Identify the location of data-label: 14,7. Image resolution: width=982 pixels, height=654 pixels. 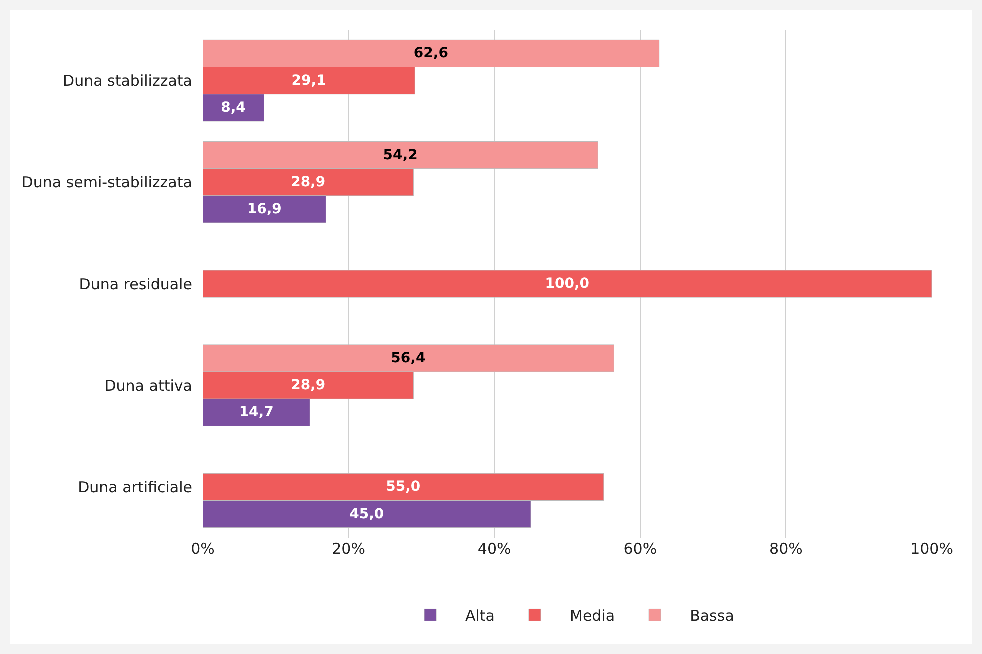
(256, 412).